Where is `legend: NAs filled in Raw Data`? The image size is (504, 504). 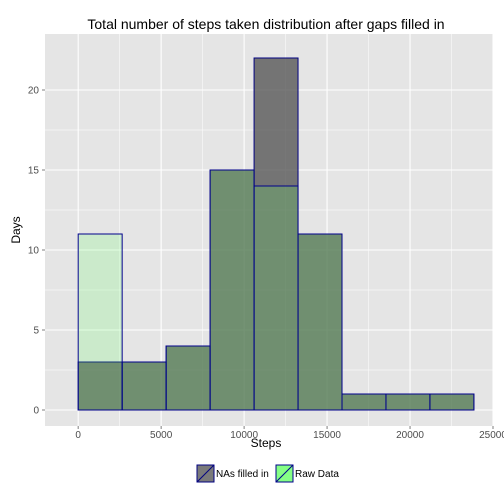 legend: NAs filled in Raw Data is located at coordinates (267, 473).